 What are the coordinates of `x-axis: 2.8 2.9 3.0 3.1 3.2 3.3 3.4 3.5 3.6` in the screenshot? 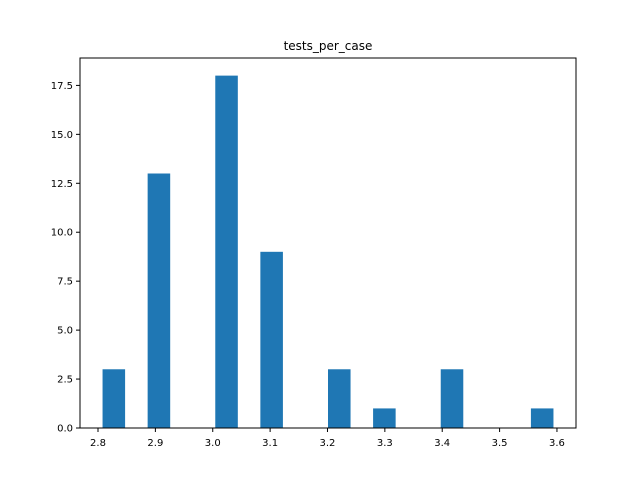 It's located at (327, 438).